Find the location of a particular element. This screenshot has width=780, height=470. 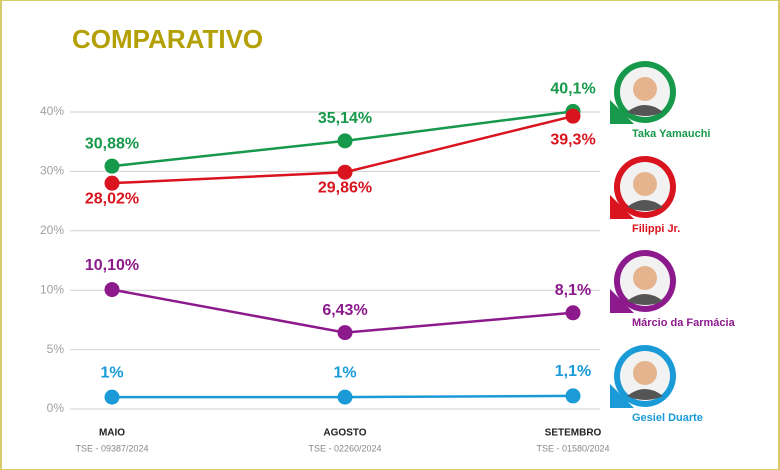

x-tick-note: TSE - 02260/2024 is located at coordinates (344, 448).